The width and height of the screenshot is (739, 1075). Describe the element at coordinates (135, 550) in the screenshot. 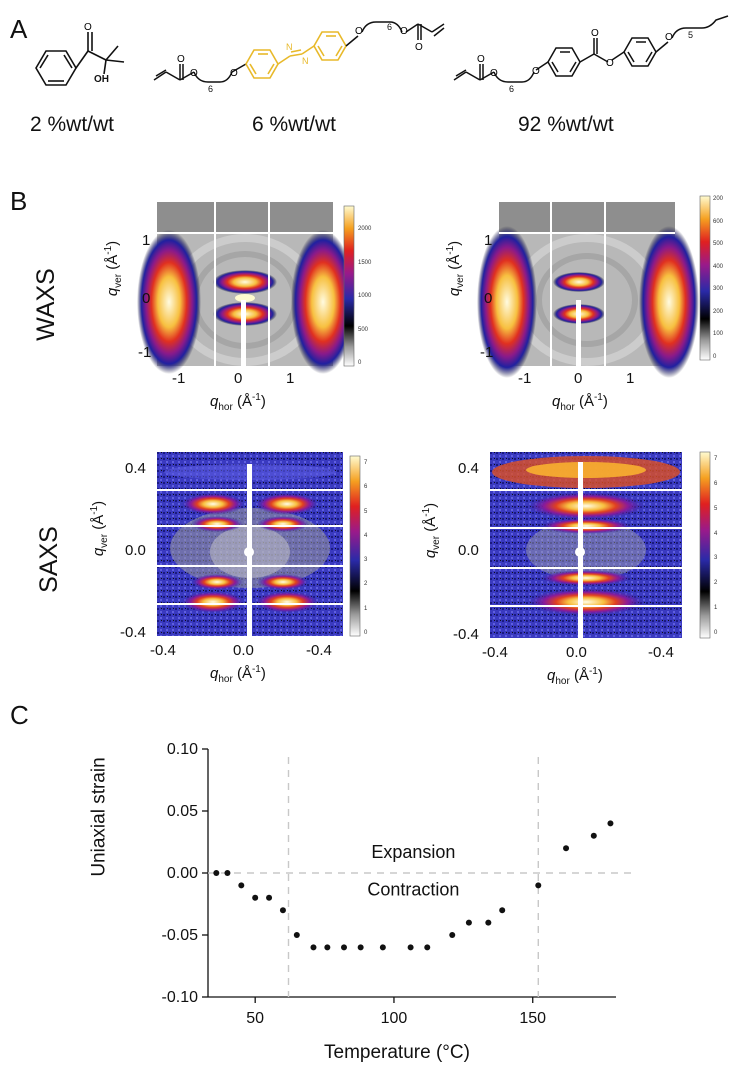

I see `saxs-left-ytick: 0.0` at that location.